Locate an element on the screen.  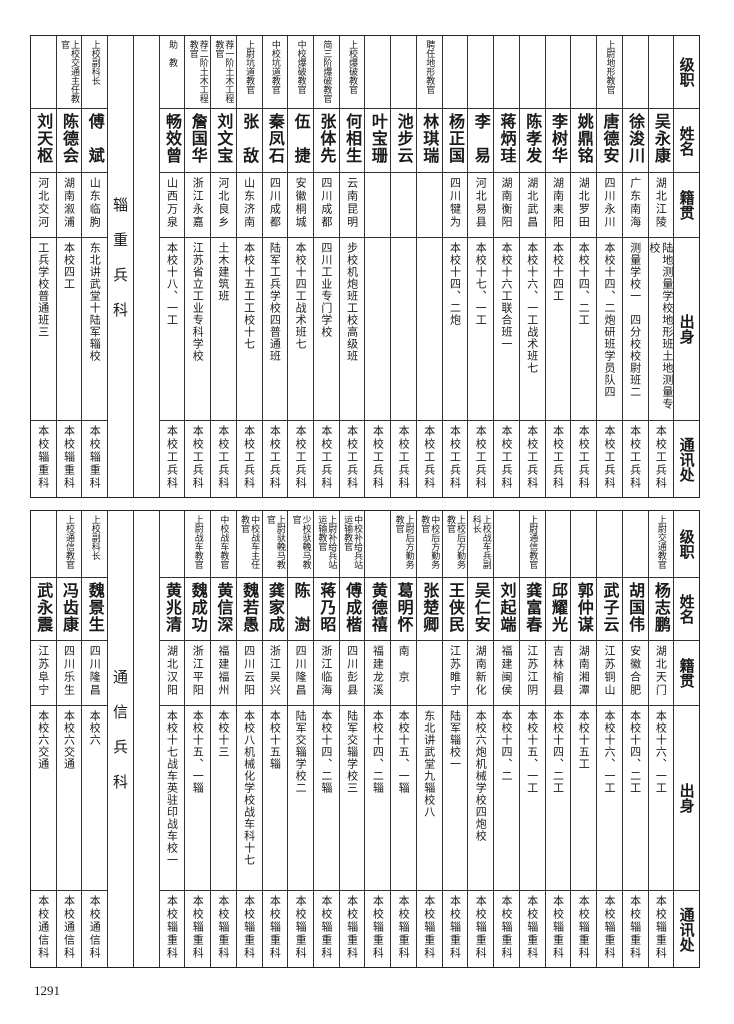
person-rank: 中校后方勤务教官 is located at coordinates (429, 544).